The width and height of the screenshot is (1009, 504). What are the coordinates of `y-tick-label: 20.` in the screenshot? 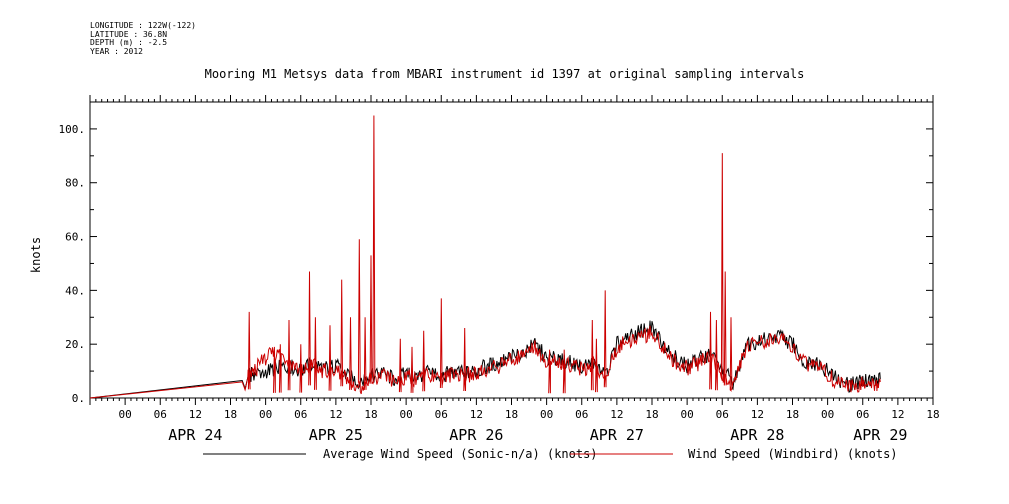 It's located at (75, 344).